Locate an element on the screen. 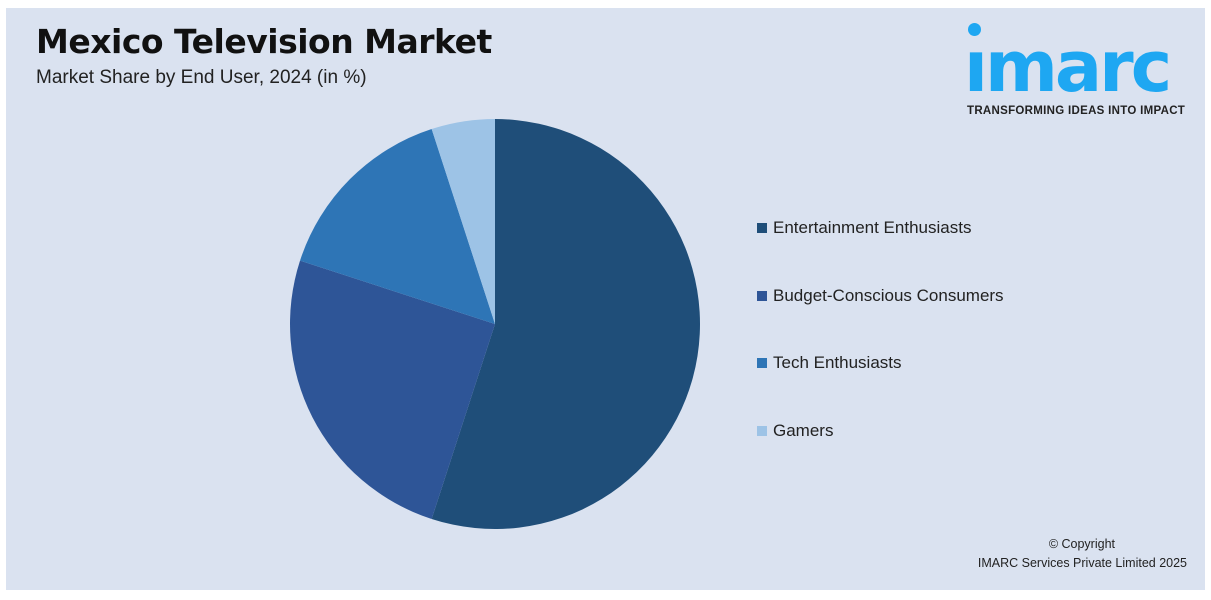  legend-label: Entertainment Enthusiasts is located at coordinates (872, 227).